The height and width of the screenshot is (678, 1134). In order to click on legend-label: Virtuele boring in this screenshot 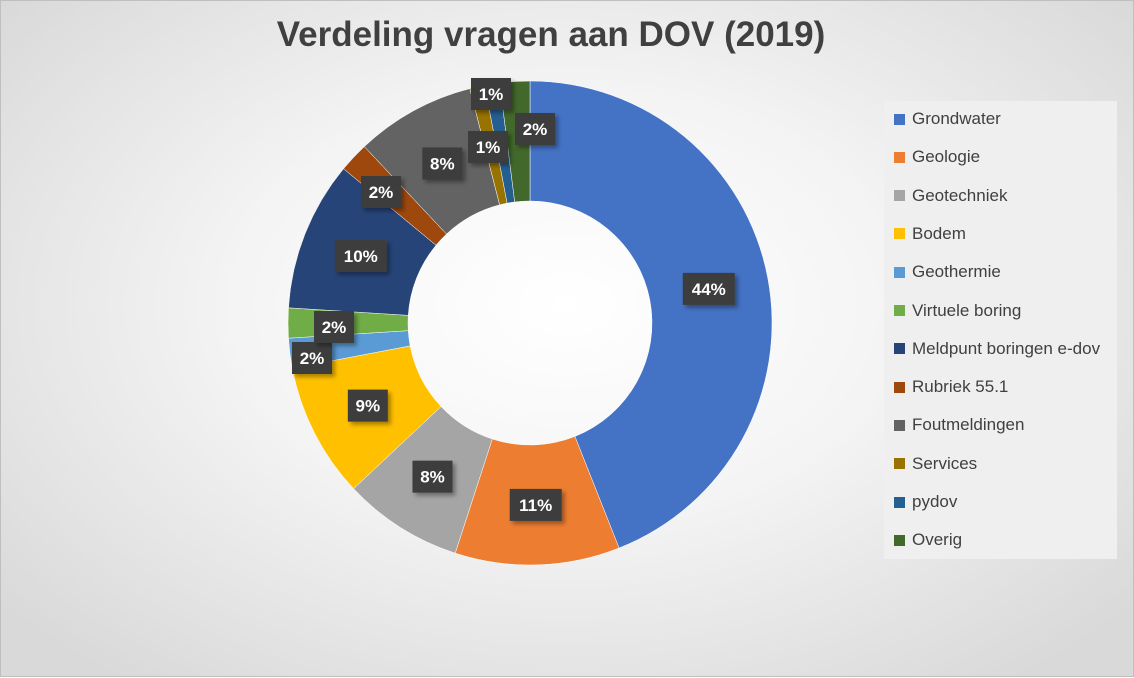, I will do `click(967, 310)`.